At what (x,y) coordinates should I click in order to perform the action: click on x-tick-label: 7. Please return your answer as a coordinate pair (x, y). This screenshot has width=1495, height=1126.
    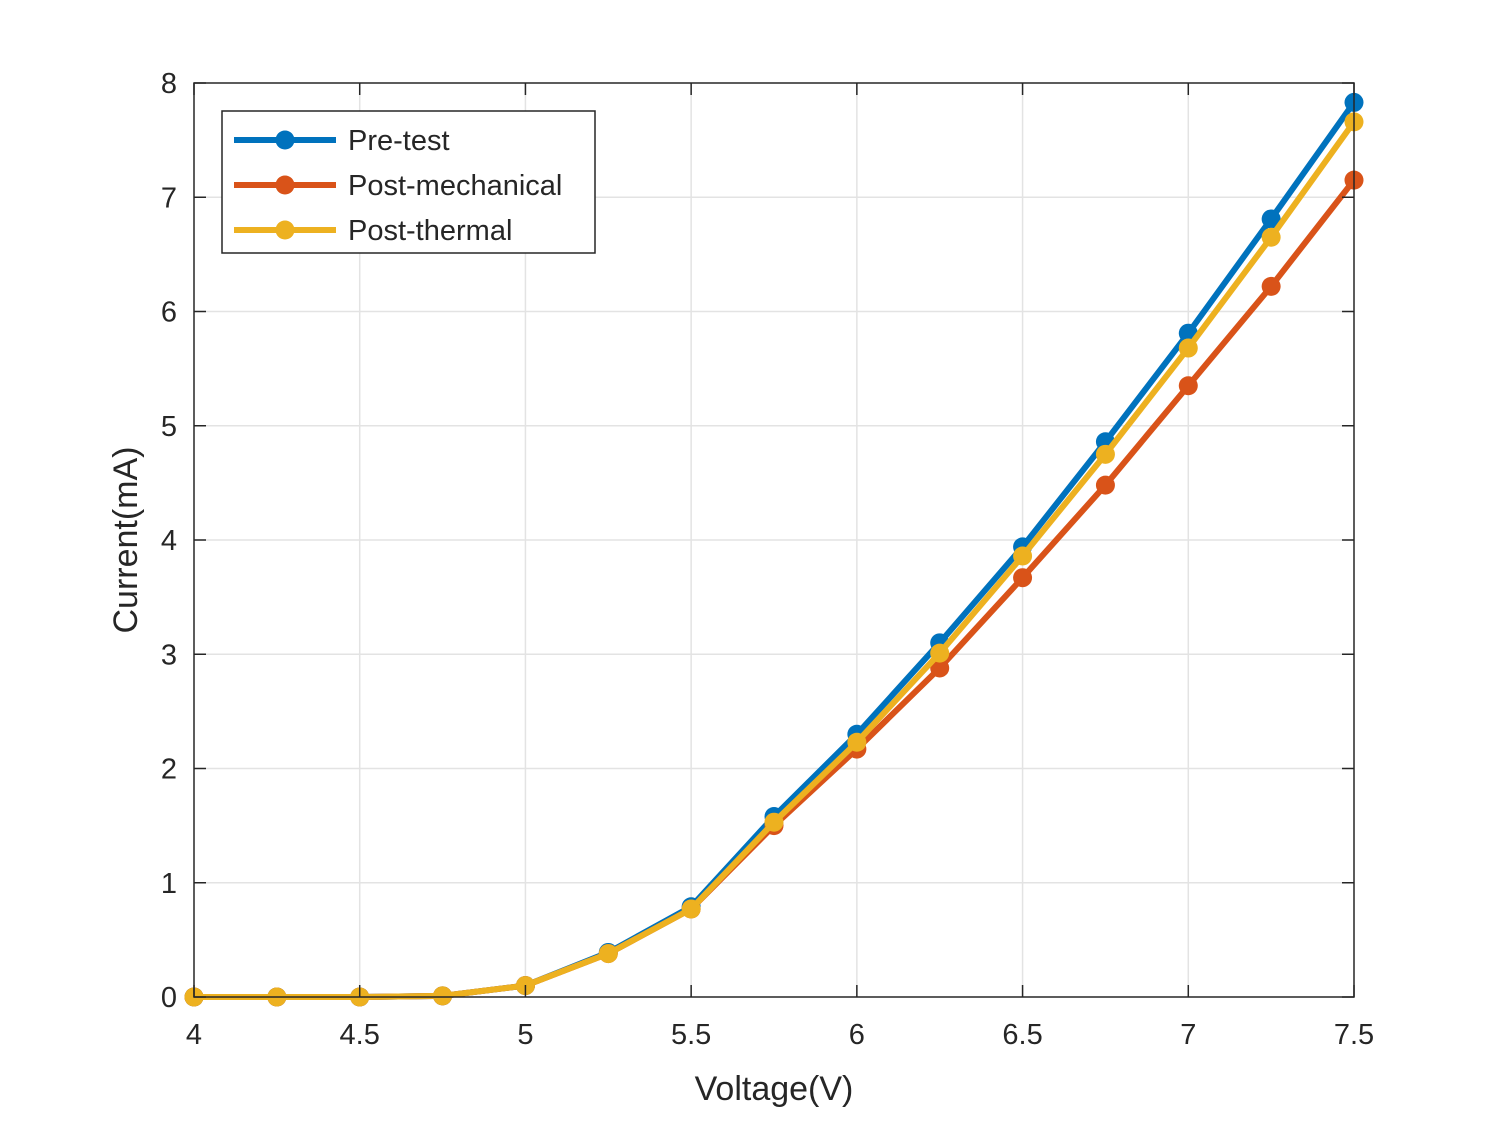
    Looking at the image, I should click on (1188, 1035).